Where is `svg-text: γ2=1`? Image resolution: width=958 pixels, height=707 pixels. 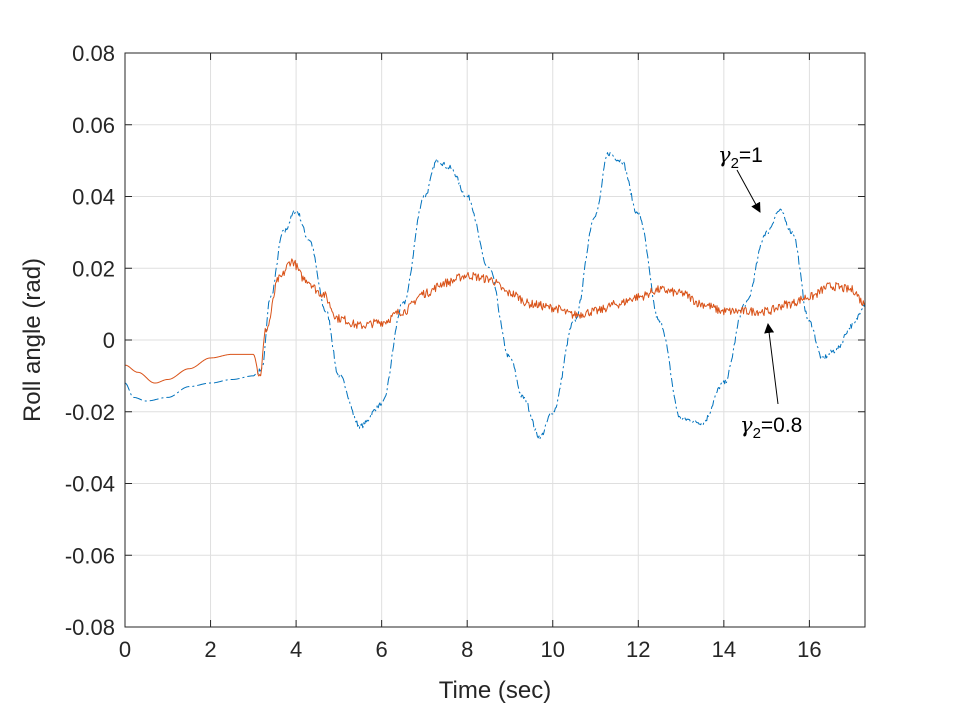 svg-text: γ2=1 is located at coordinates (740, 157).